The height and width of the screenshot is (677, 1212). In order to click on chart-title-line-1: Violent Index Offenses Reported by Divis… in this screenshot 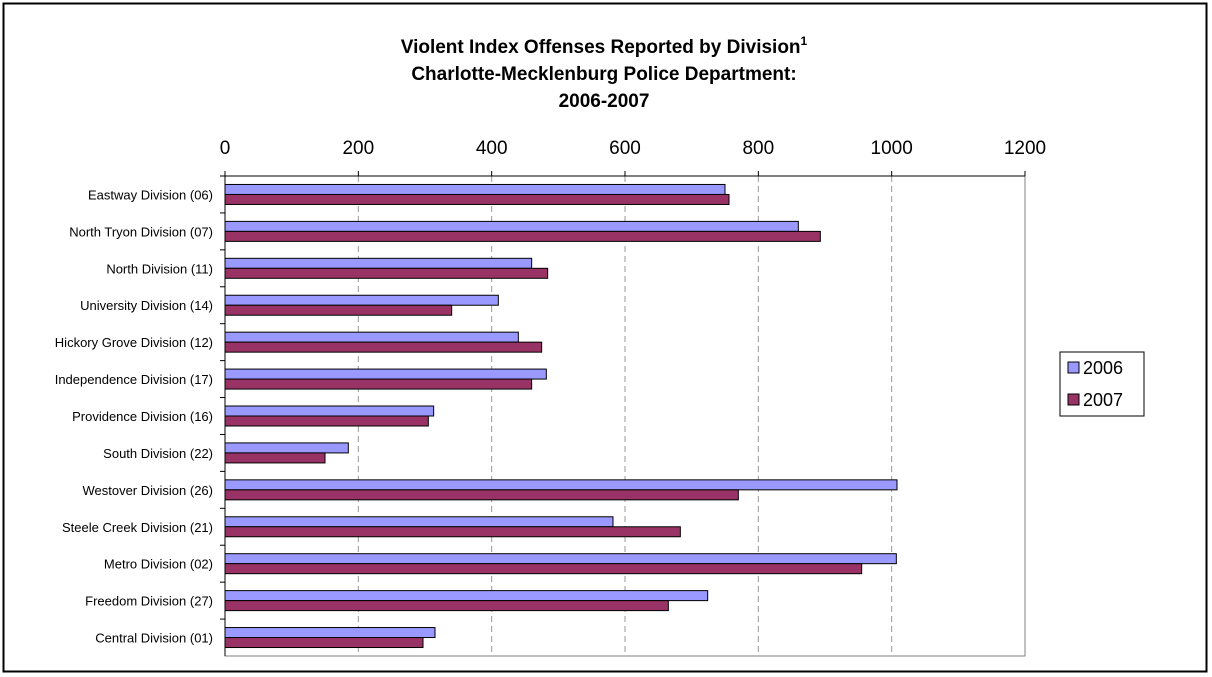, I will do `click(604, 46)`.